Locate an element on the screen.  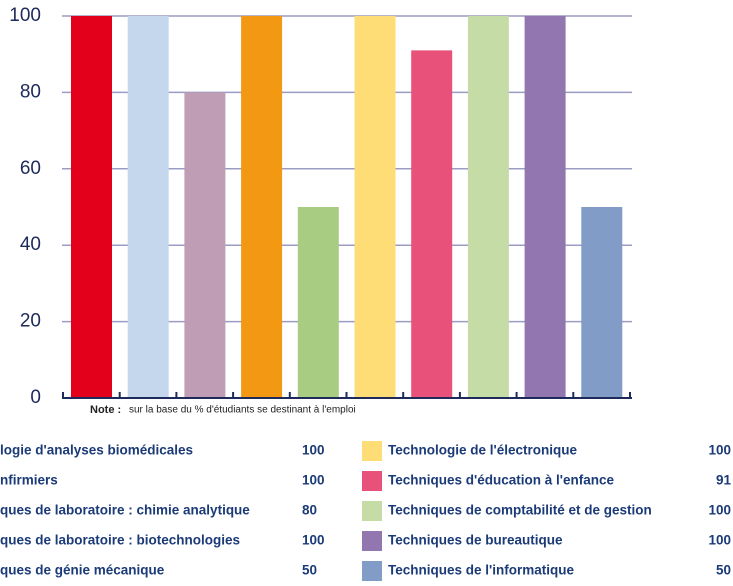
legend-value: 80 is located at coordinates (309, 510).